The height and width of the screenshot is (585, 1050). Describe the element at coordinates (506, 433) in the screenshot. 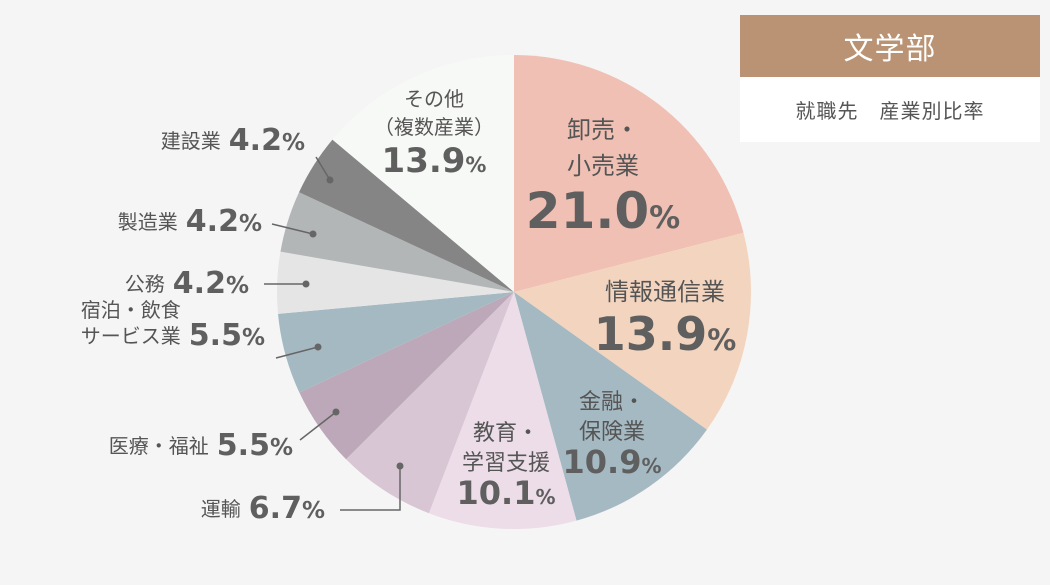

I see `slice-label-4: 教育・` at that location.